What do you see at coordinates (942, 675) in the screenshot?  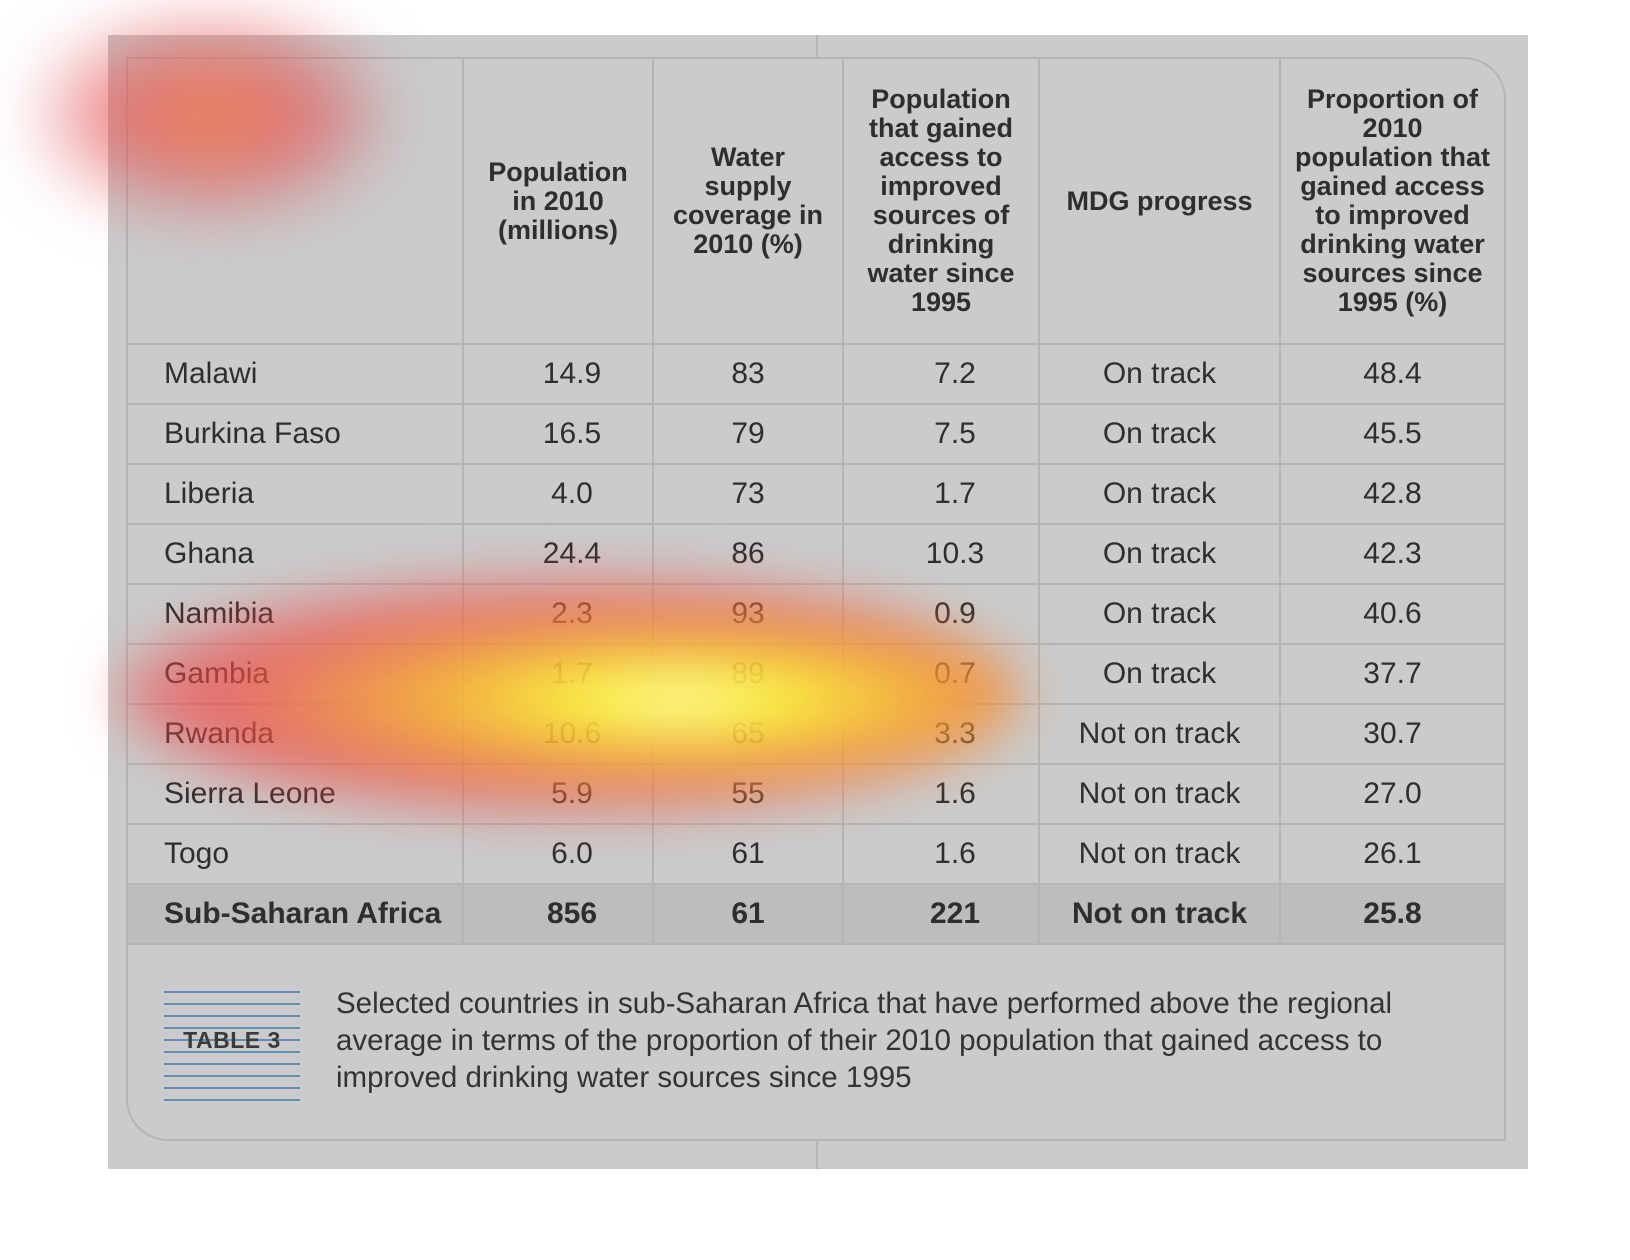 I see `table-cell-population-gained-access: 0.7` at bounding box center [942, 675].